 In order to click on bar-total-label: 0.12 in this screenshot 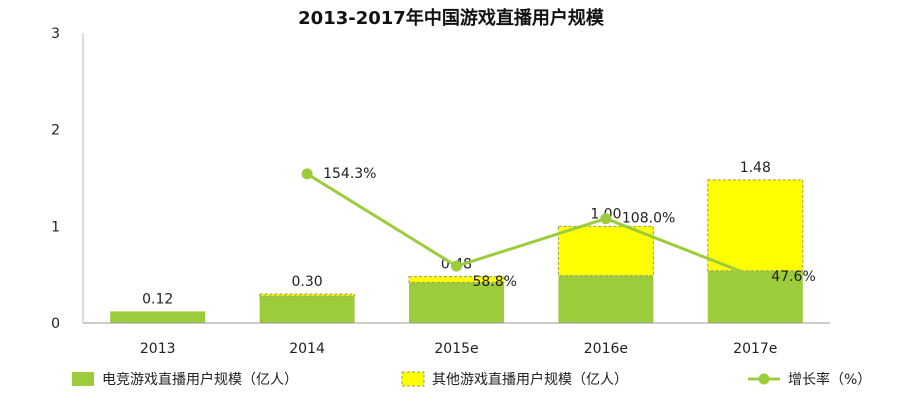, I will do `click(157, 299)`.